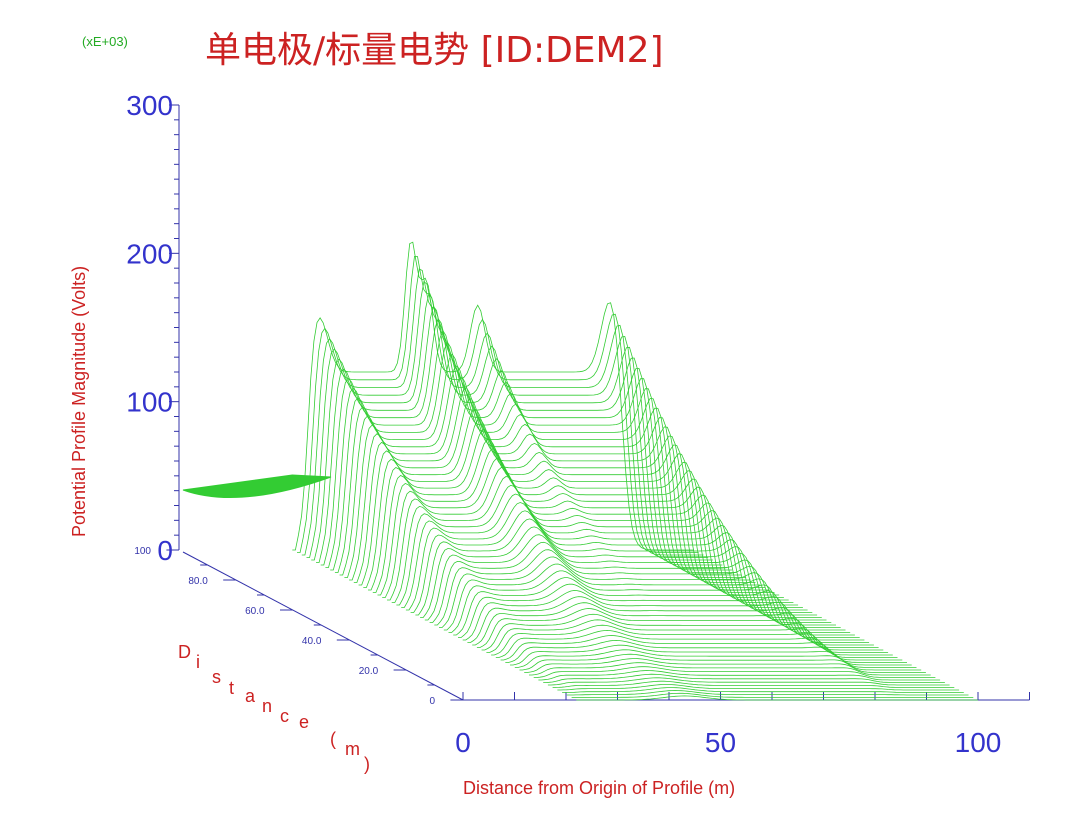  What do you see at coordinates (367, 764) in the screenshot?
I see `y-axis-label-char: )` at bounding box center [367, 764].